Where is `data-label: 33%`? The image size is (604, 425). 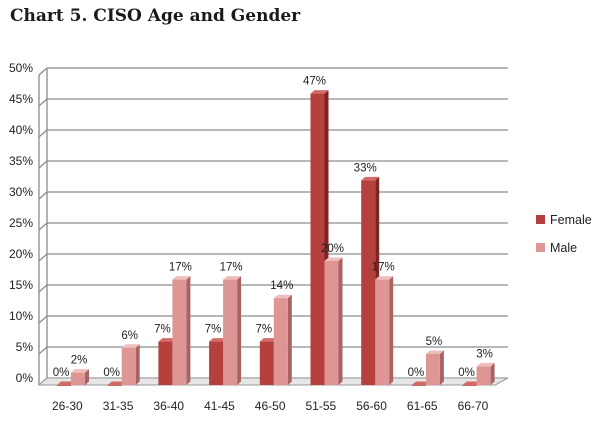
data-label: 33% is located at coordinates (365, 168).